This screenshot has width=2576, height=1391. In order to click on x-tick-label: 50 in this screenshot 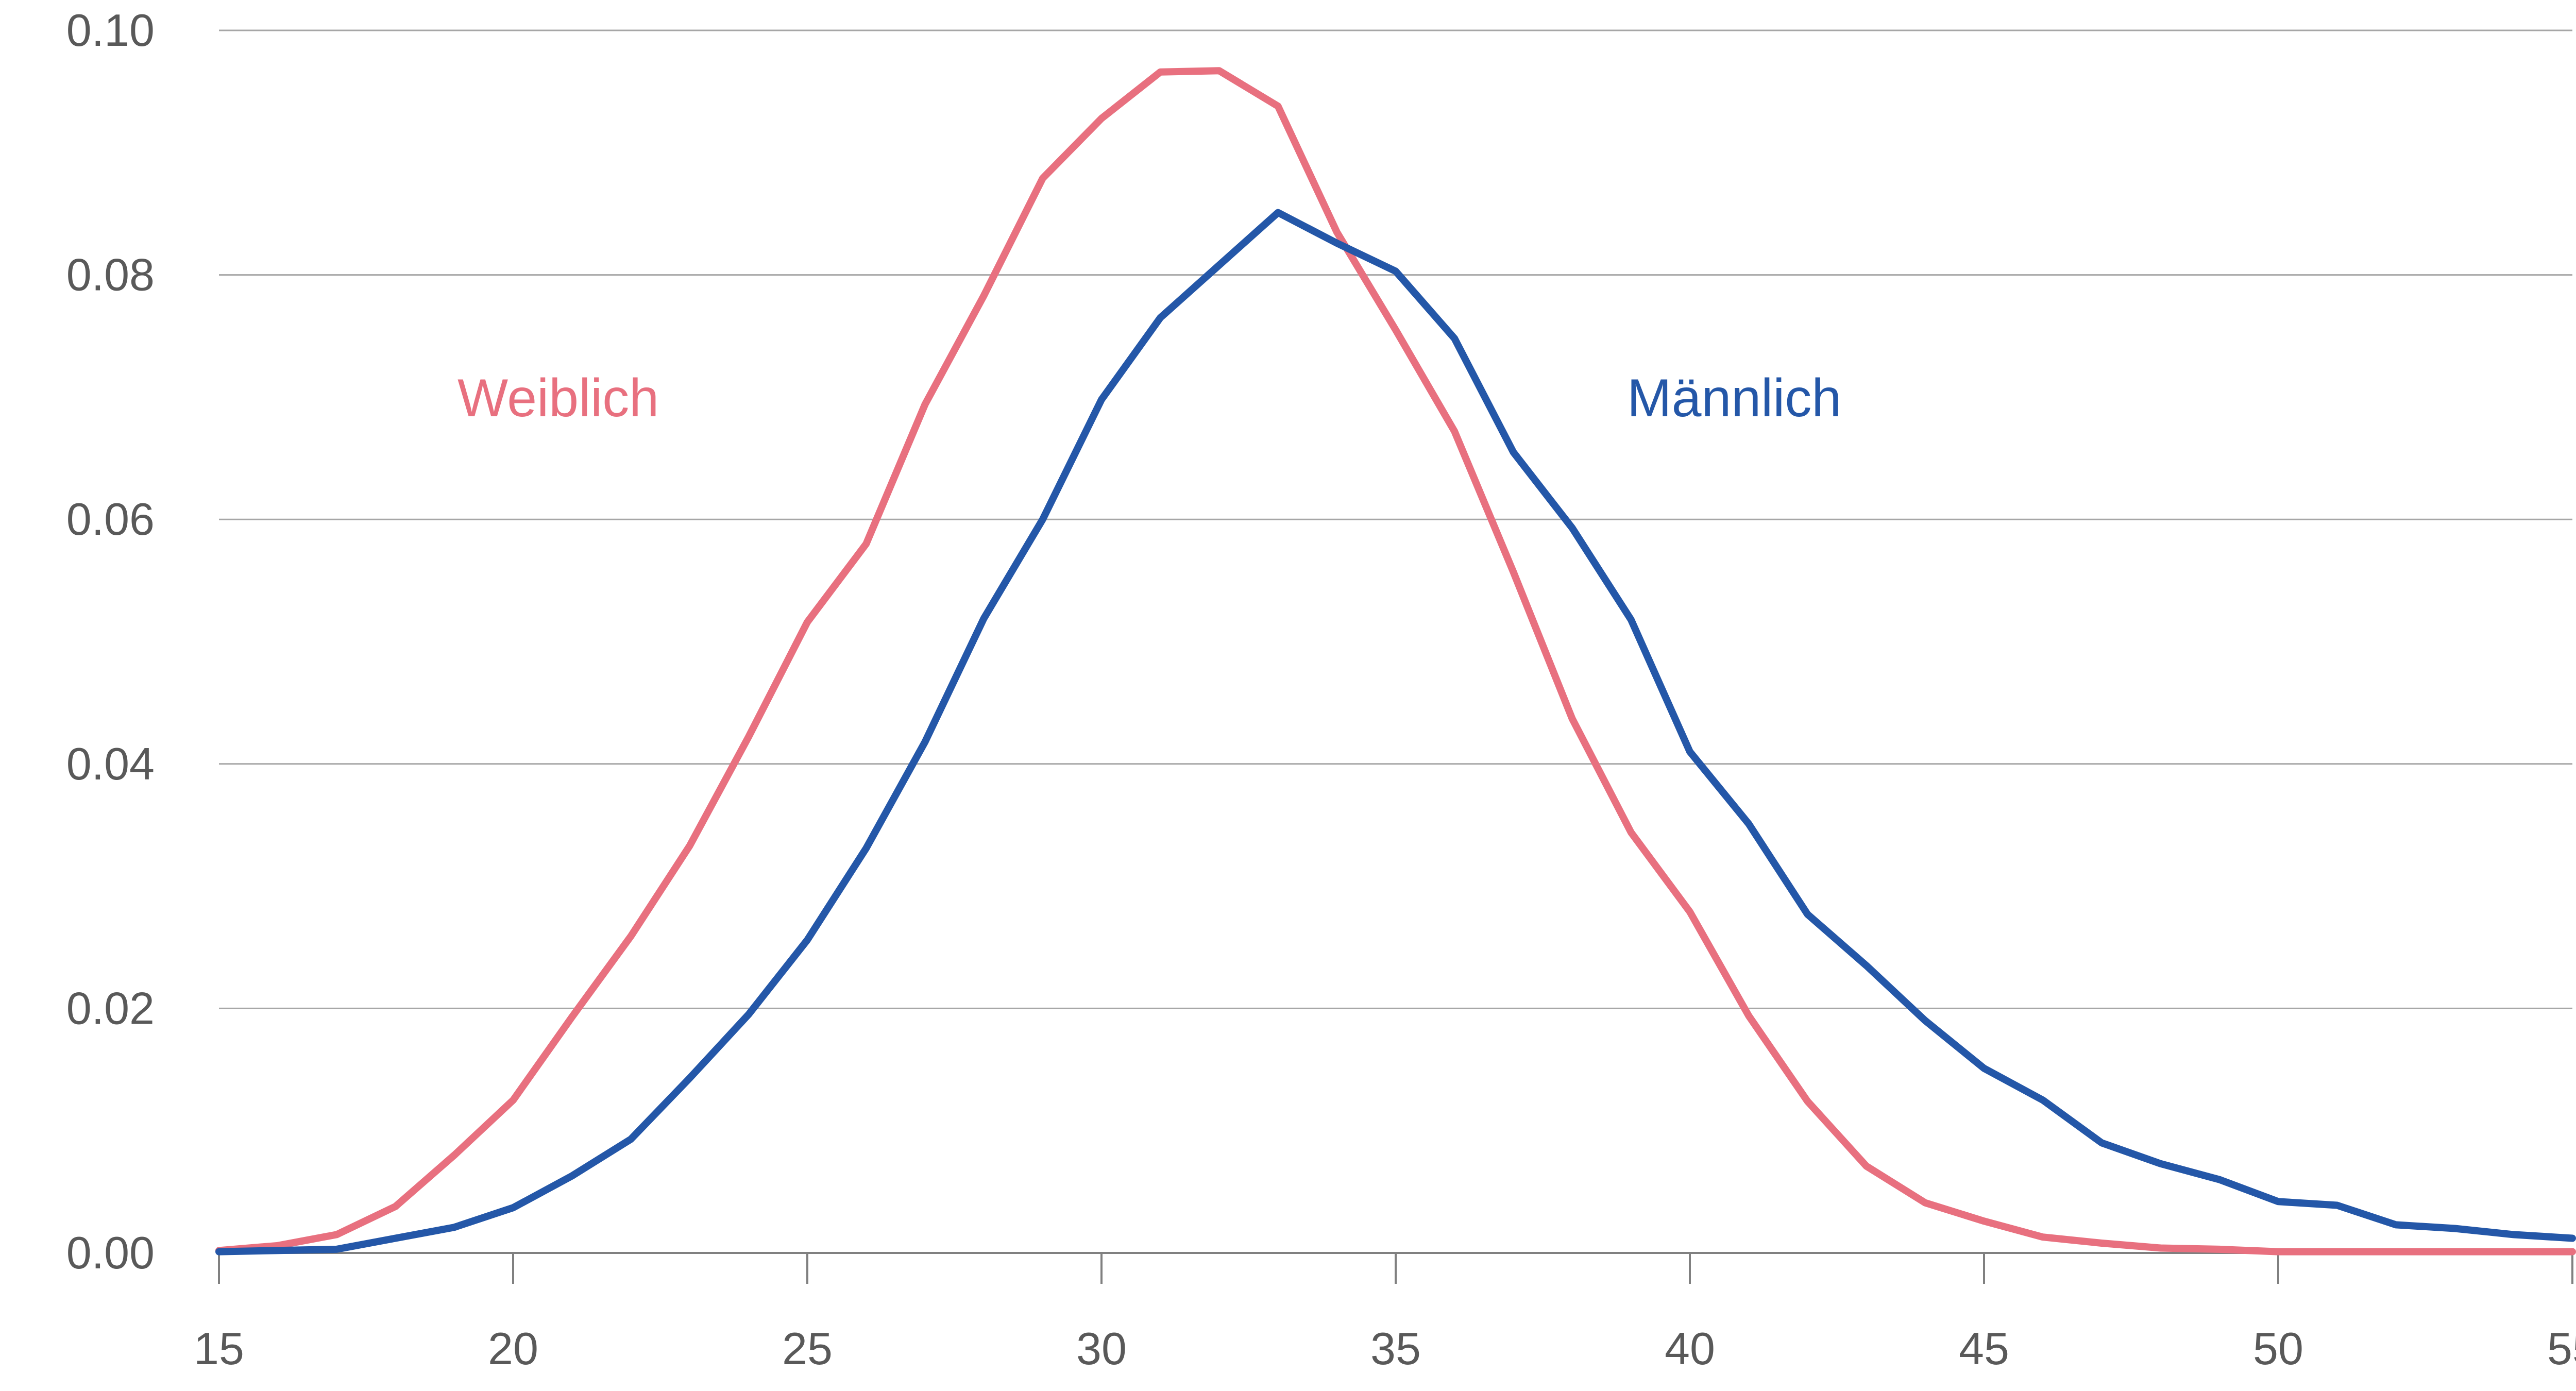, I will do `click(2278, 1348)`.